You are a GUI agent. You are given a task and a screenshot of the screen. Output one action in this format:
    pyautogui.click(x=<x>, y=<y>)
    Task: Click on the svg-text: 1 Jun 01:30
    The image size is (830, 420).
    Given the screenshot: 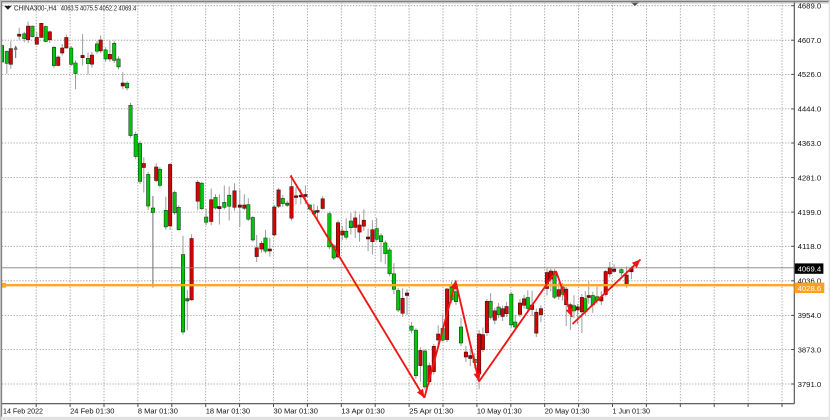 What is the action you would take?
    pyautogui.click(x=632, y=410)
    